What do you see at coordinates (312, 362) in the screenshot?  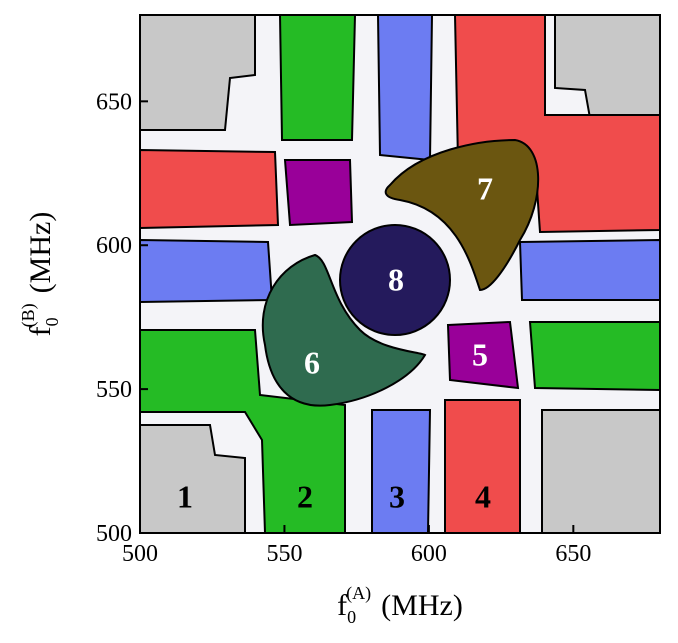 I see `region-label: 6` at bounding box center [312, 362].